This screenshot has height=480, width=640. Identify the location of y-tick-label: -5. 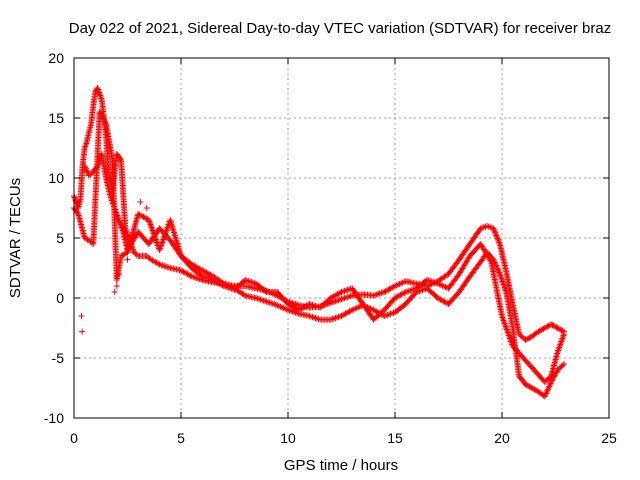
(58, 358).